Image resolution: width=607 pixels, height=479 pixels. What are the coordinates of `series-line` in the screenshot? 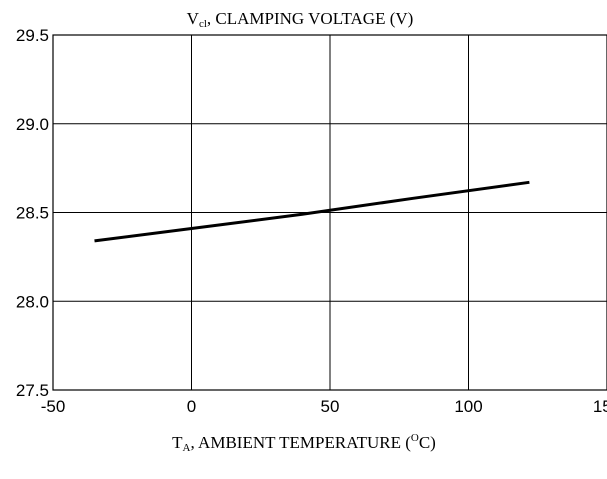 It's located at (312, 211).